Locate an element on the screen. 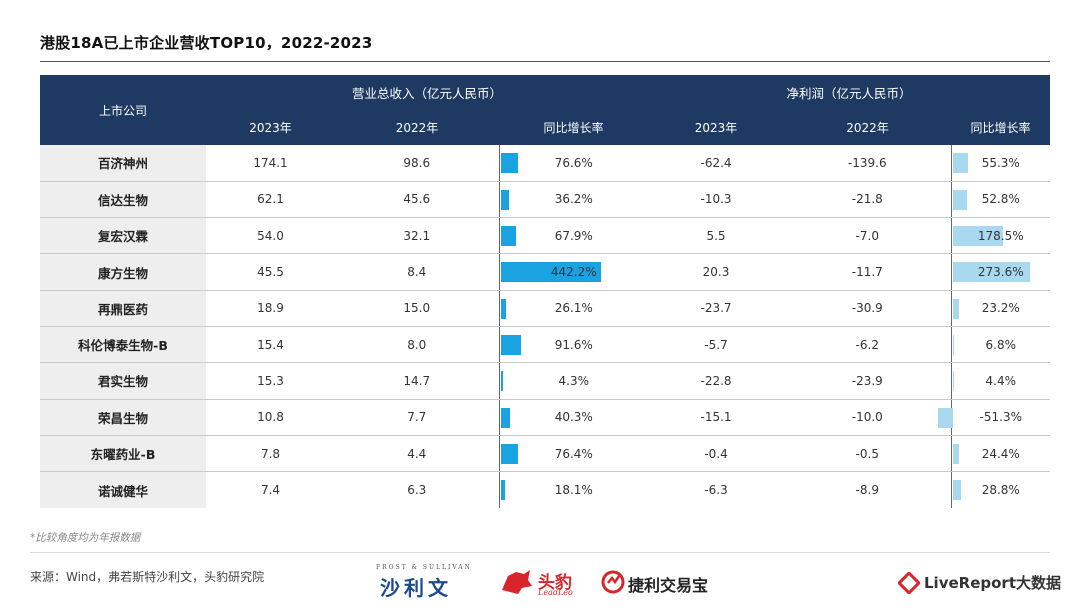 Image resolution: width=1080 pixels, height=608 pixels. header-rev-yoy: 同比增长率 is located at coordinates (574, 127).